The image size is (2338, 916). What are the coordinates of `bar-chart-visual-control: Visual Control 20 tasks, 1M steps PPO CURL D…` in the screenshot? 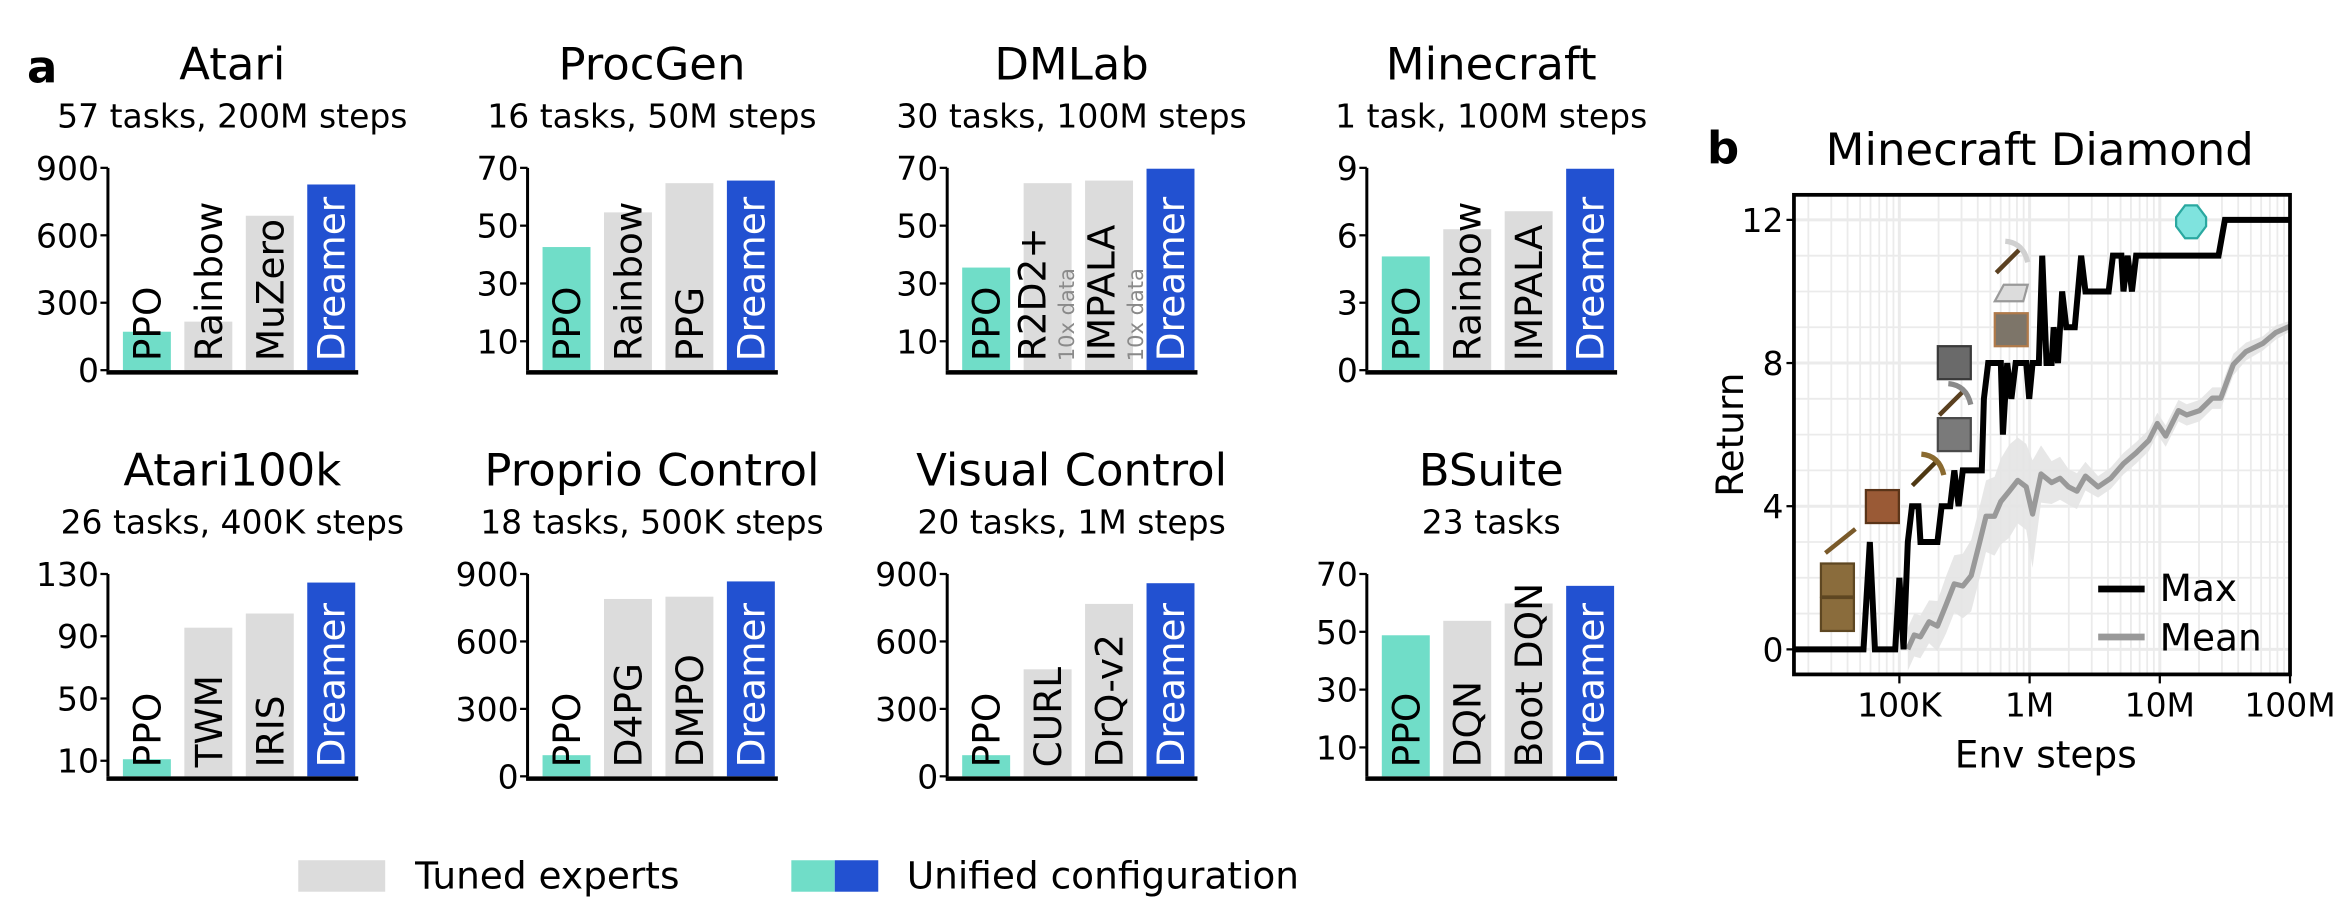 It's located at (1051, 620).